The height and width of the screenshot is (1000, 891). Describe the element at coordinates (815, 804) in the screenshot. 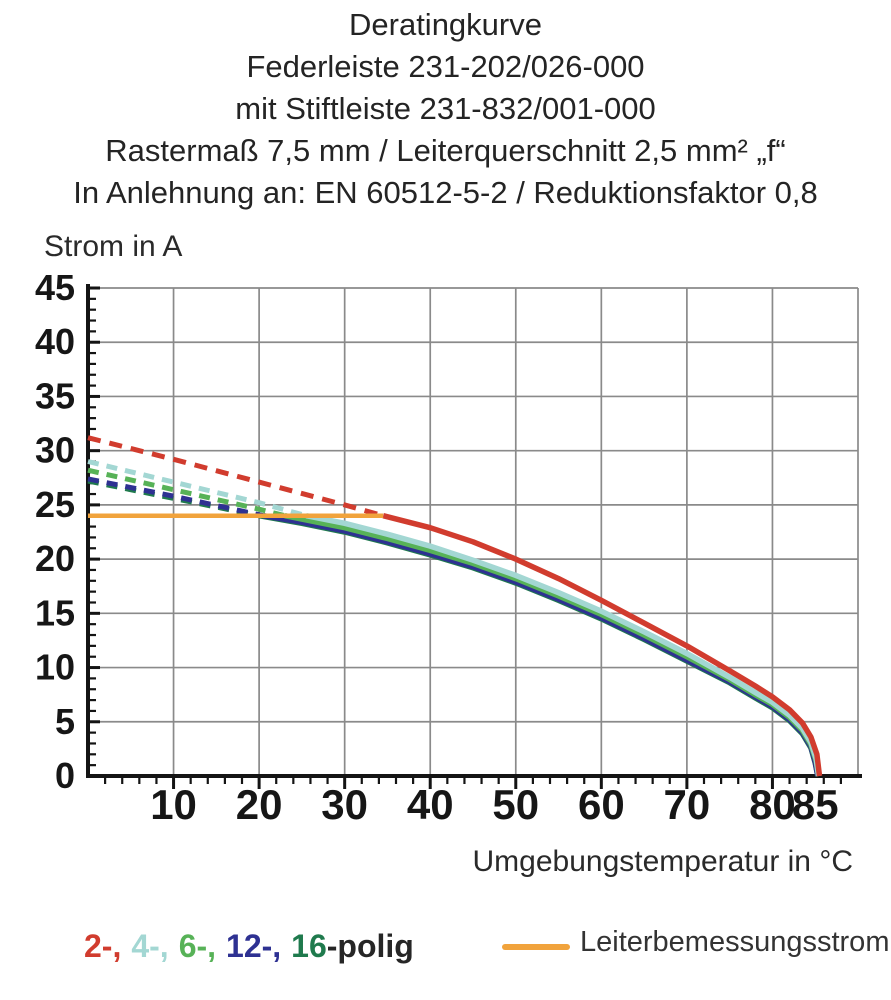

I see `x-tick-label: 85` at that location.